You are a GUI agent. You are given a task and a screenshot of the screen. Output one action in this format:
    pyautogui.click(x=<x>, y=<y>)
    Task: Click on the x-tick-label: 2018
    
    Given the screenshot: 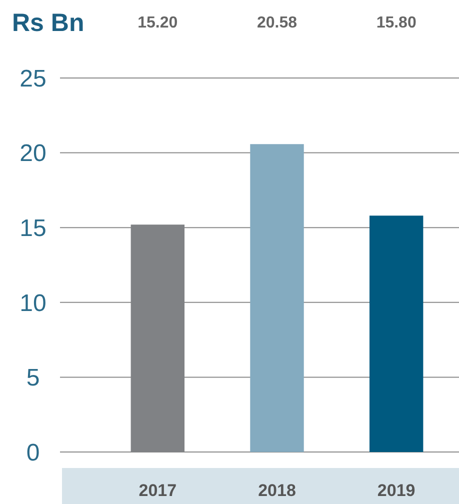 What is the action you would take?
    pyautogui.click(x=277, y=490)
    